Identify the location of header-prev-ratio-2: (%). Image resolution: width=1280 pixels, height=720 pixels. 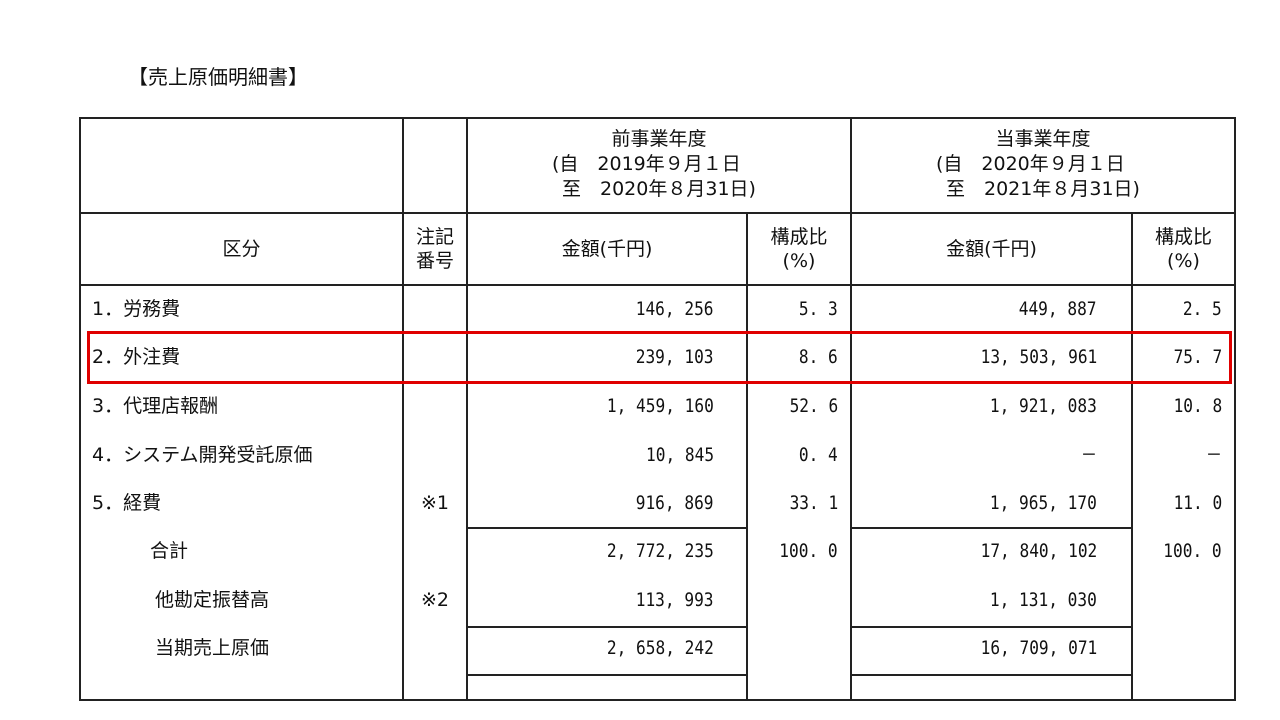
(799, 261).